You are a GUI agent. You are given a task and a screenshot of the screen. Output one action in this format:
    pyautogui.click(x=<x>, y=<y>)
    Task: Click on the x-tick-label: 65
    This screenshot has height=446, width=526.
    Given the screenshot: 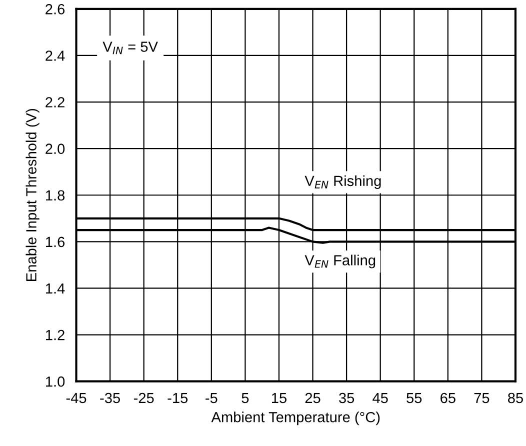 What is the action you would take?
    pyautogui.click(x=448, y=398)
    